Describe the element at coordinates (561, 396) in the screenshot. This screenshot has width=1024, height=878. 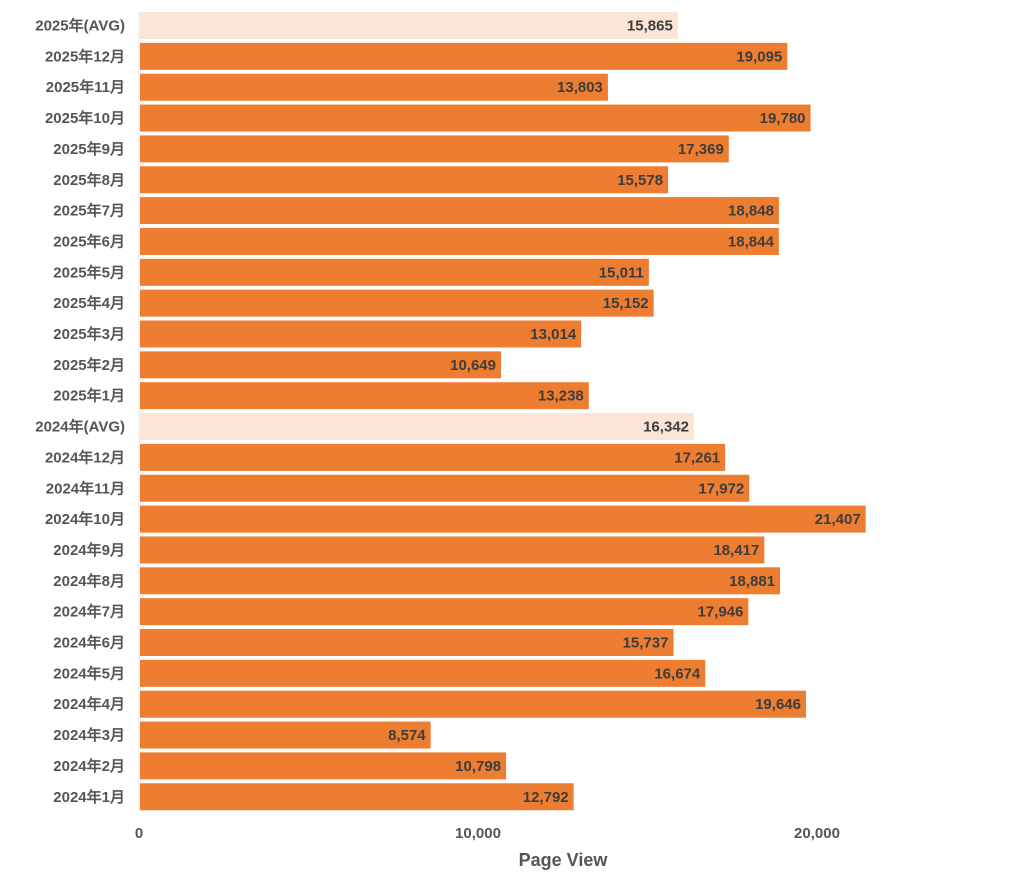
I see `value-label: 13,238` at that location.